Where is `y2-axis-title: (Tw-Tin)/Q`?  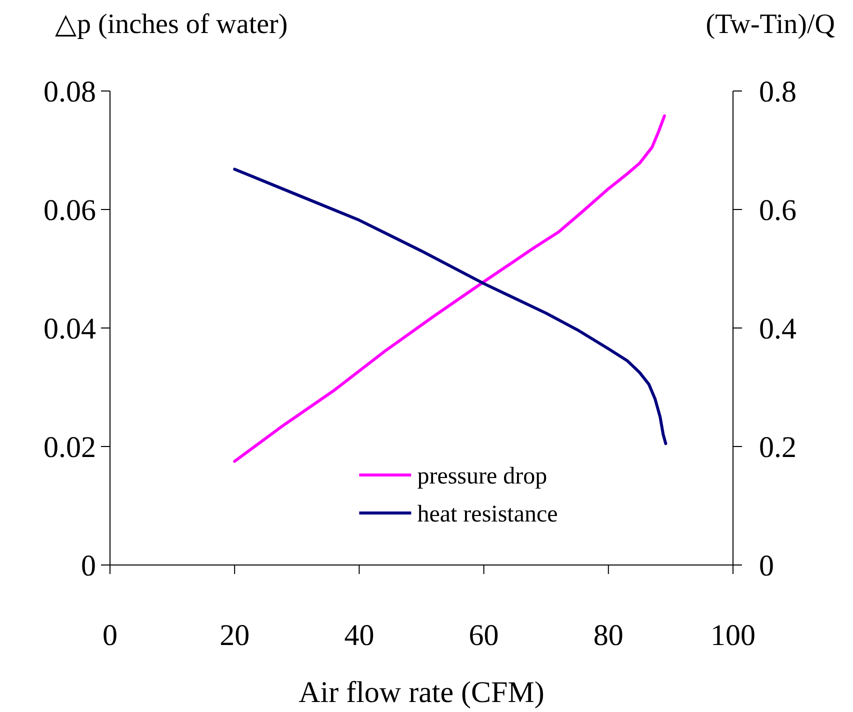
y2-axis-title: (Tw-Tin)/Q is located at coordinates (770, 24).